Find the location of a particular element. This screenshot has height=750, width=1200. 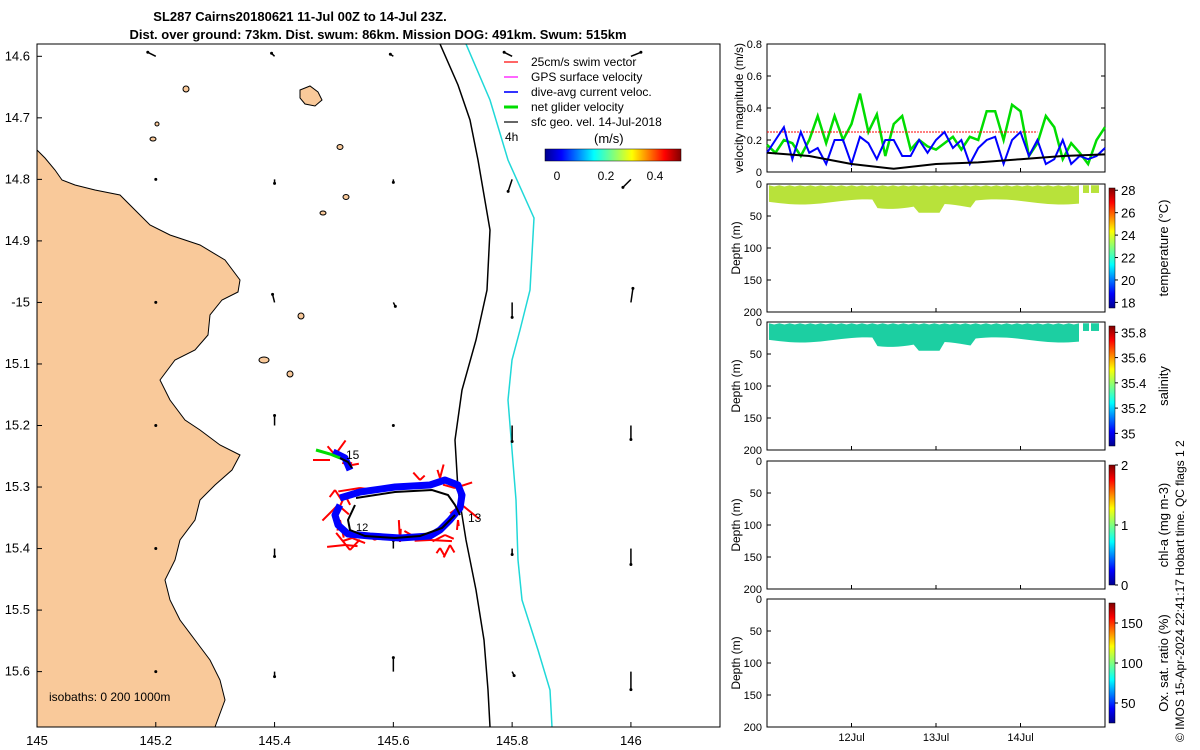

velocity-axis: 0 0.2 0.4 0.6 0.8 is located at coordinates (926, 109).